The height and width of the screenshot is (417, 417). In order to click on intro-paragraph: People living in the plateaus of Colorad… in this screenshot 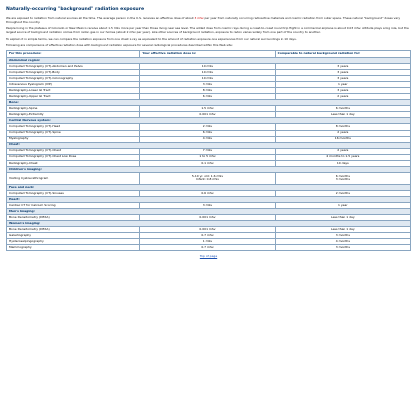, I will do `click(208, 30)`.